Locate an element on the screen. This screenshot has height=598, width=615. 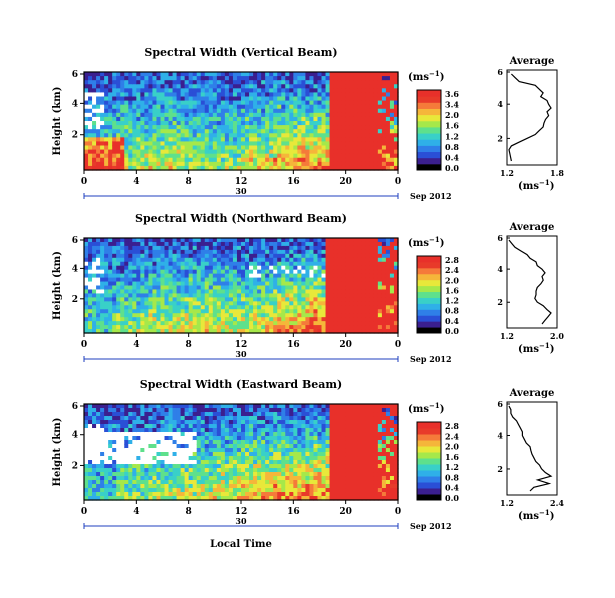
colorbar-tick-label: 0.8 is located at coordinates (452, 147).